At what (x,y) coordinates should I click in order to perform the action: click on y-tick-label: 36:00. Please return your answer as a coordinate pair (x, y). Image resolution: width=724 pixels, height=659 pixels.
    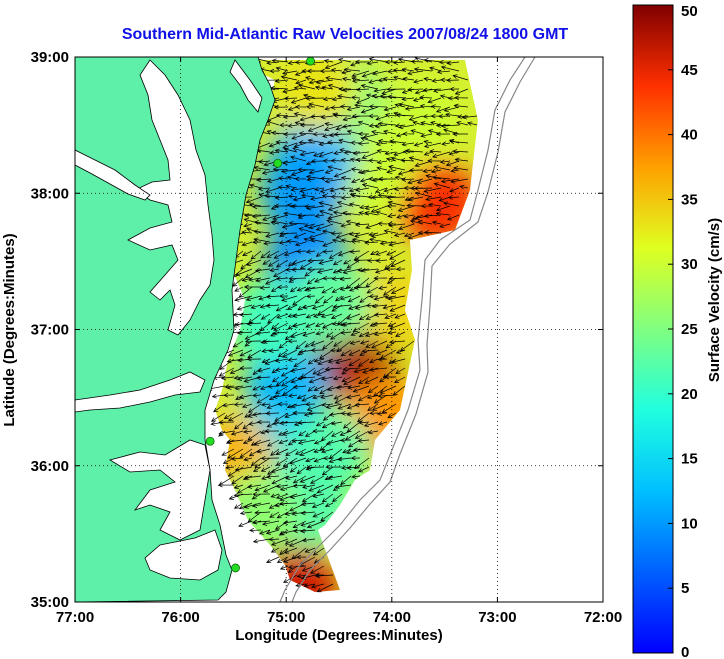
    Looking at the image, I should click on (50, 466).